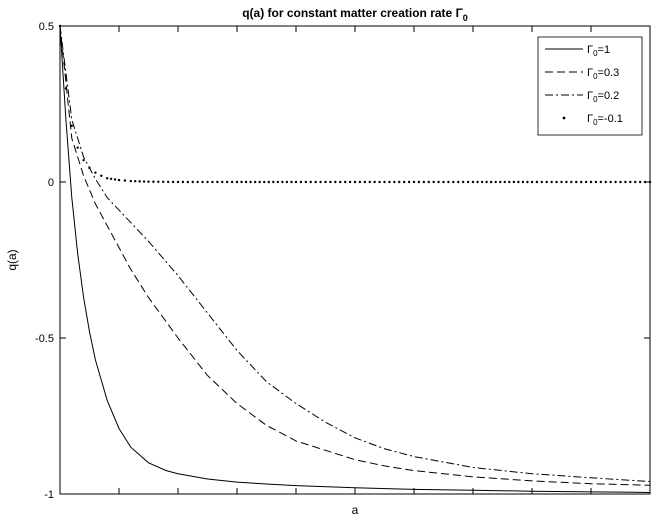  What do you see at coordinates (51, 183) in the screenshot?
I see `y-tick-label-1: 0` at bounding box center [51, 183].